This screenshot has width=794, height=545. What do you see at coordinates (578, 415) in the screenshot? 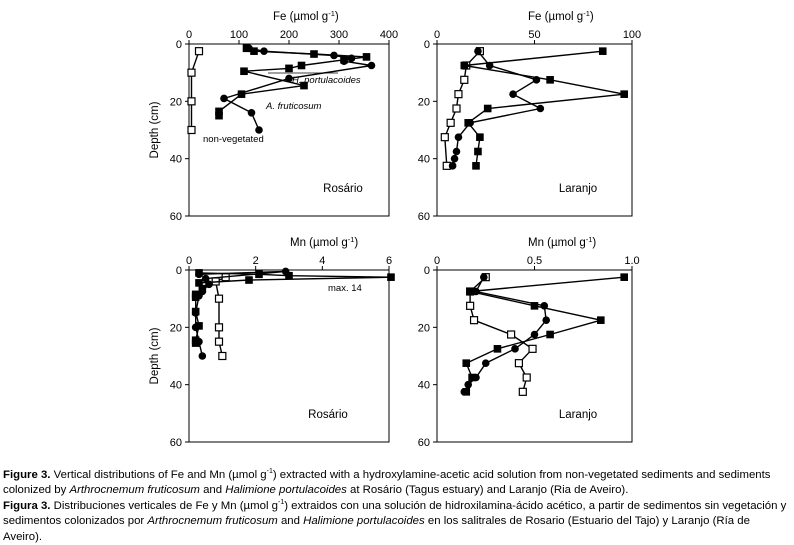
I see `site-label: Laranjo` at bounding box center [578, 415].